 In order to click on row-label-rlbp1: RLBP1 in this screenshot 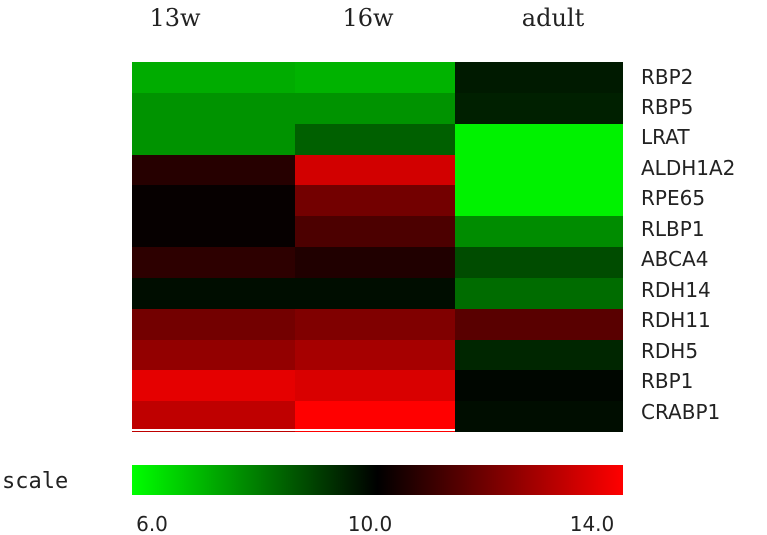, I will do `click(673, 229)`.